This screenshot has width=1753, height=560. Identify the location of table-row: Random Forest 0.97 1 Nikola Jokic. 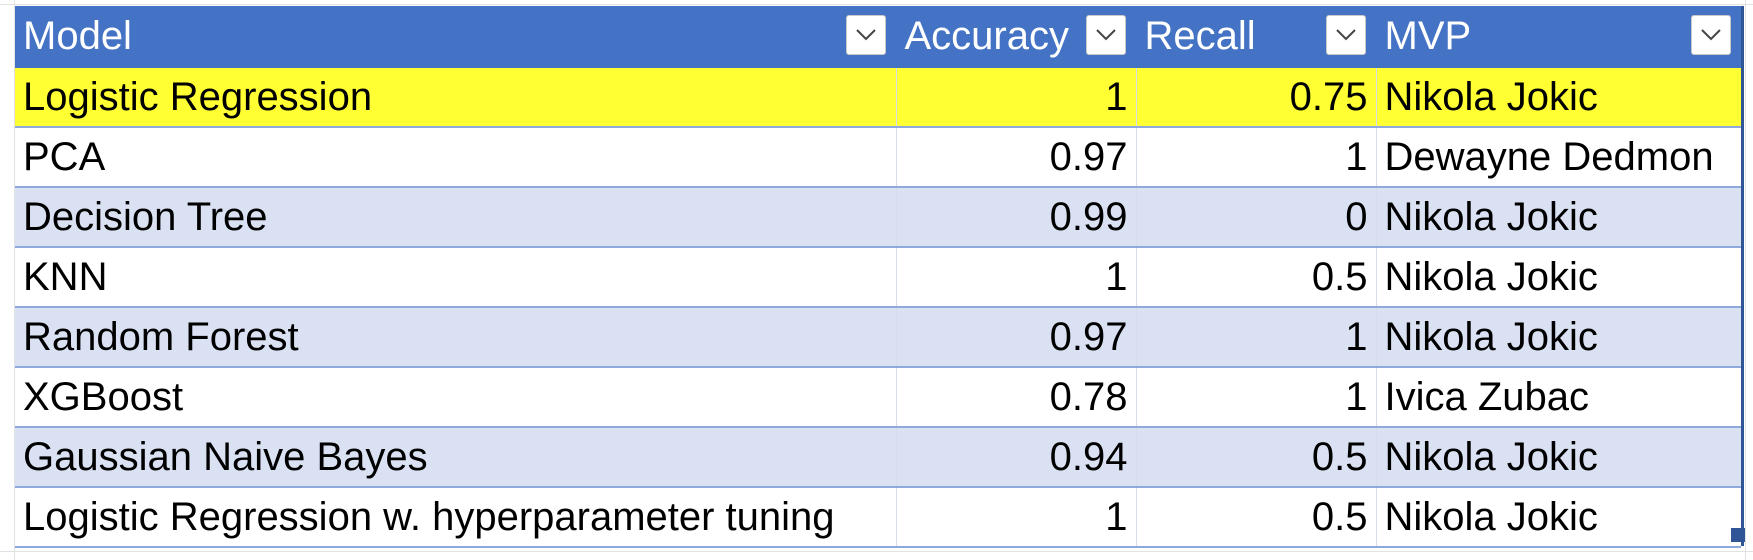
(878, 337).